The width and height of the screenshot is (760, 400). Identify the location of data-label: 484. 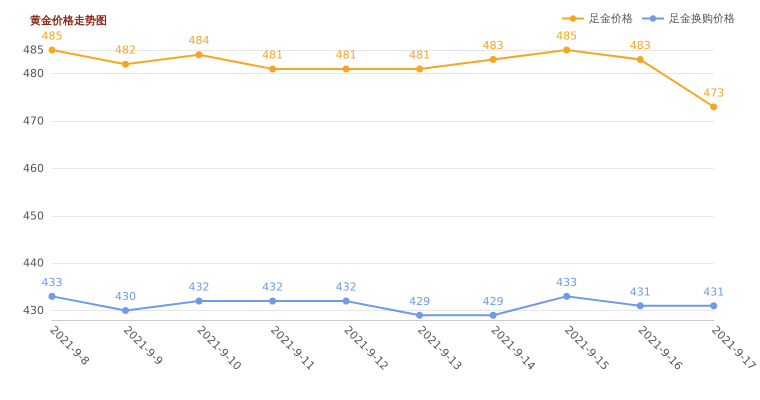
(199, 41).